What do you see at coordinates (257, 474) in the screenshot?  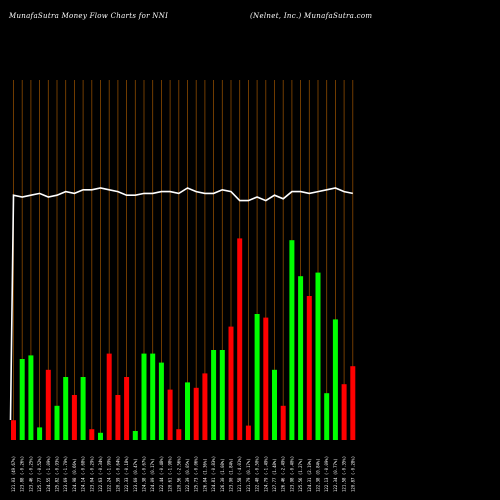 I see `x-tick-label: 122.40 (-0.50%)` at bounding box center [257, 474].